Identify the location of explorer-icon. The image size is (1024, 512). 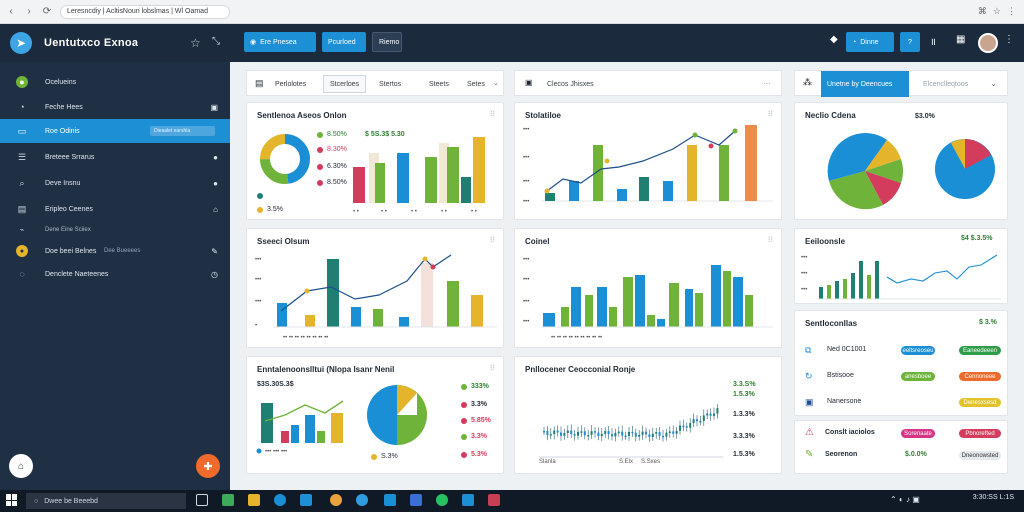
(254, 500).